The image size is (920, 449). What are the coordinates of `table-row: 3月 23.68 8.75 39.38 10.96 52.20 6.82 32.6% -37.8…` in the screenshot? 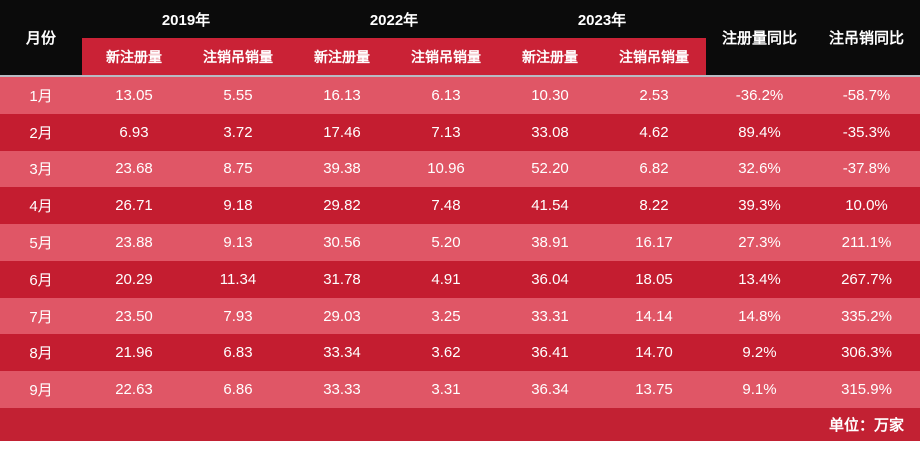 It's located at (460, 169).